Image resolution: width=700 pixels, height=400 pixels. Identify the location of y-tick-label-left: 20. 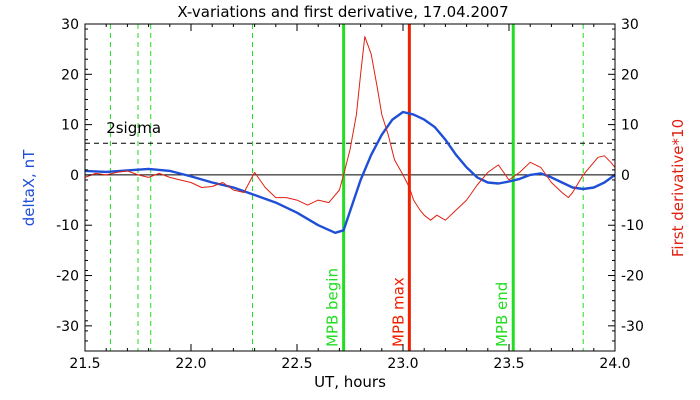
(70, 75).